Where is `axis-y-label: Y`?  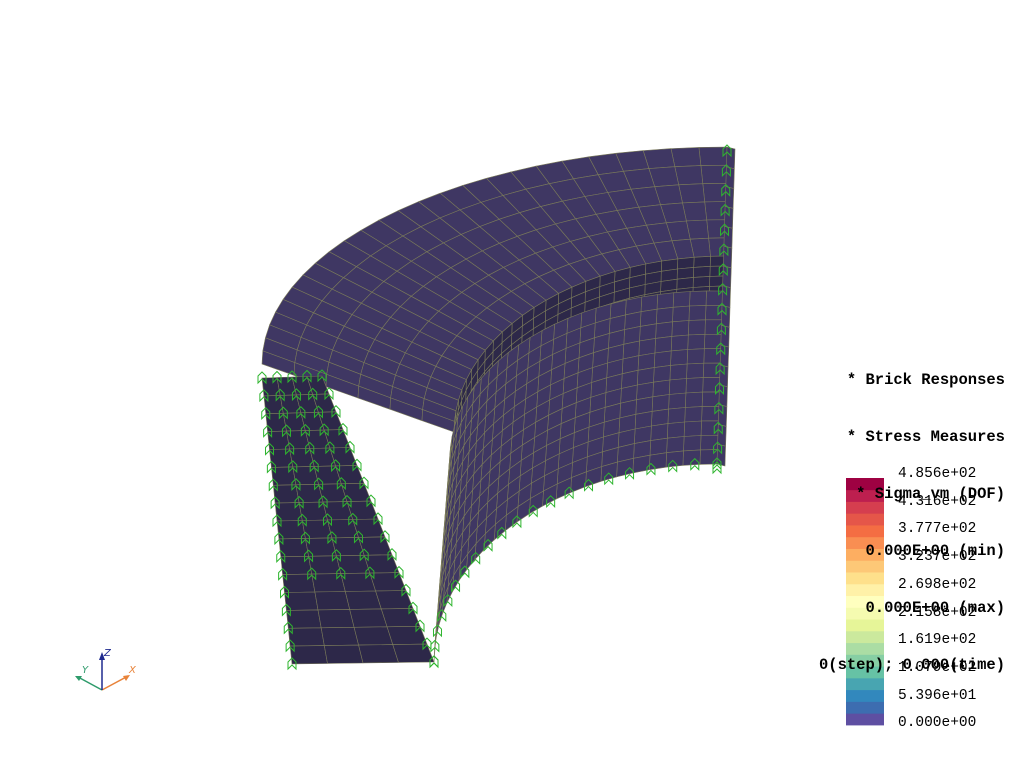
axis-y-label: Y is located at coordinates (85, 670).